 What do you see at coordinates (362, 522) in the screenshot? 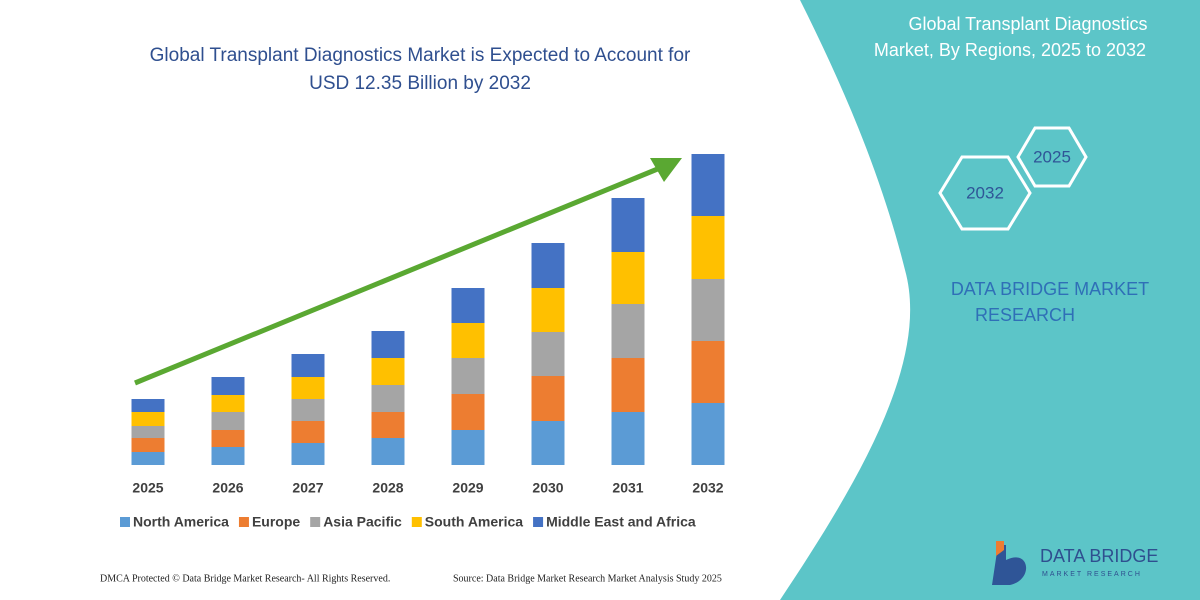
I see `legend-label: Asia Pacific` at bounding box center [362, 522].